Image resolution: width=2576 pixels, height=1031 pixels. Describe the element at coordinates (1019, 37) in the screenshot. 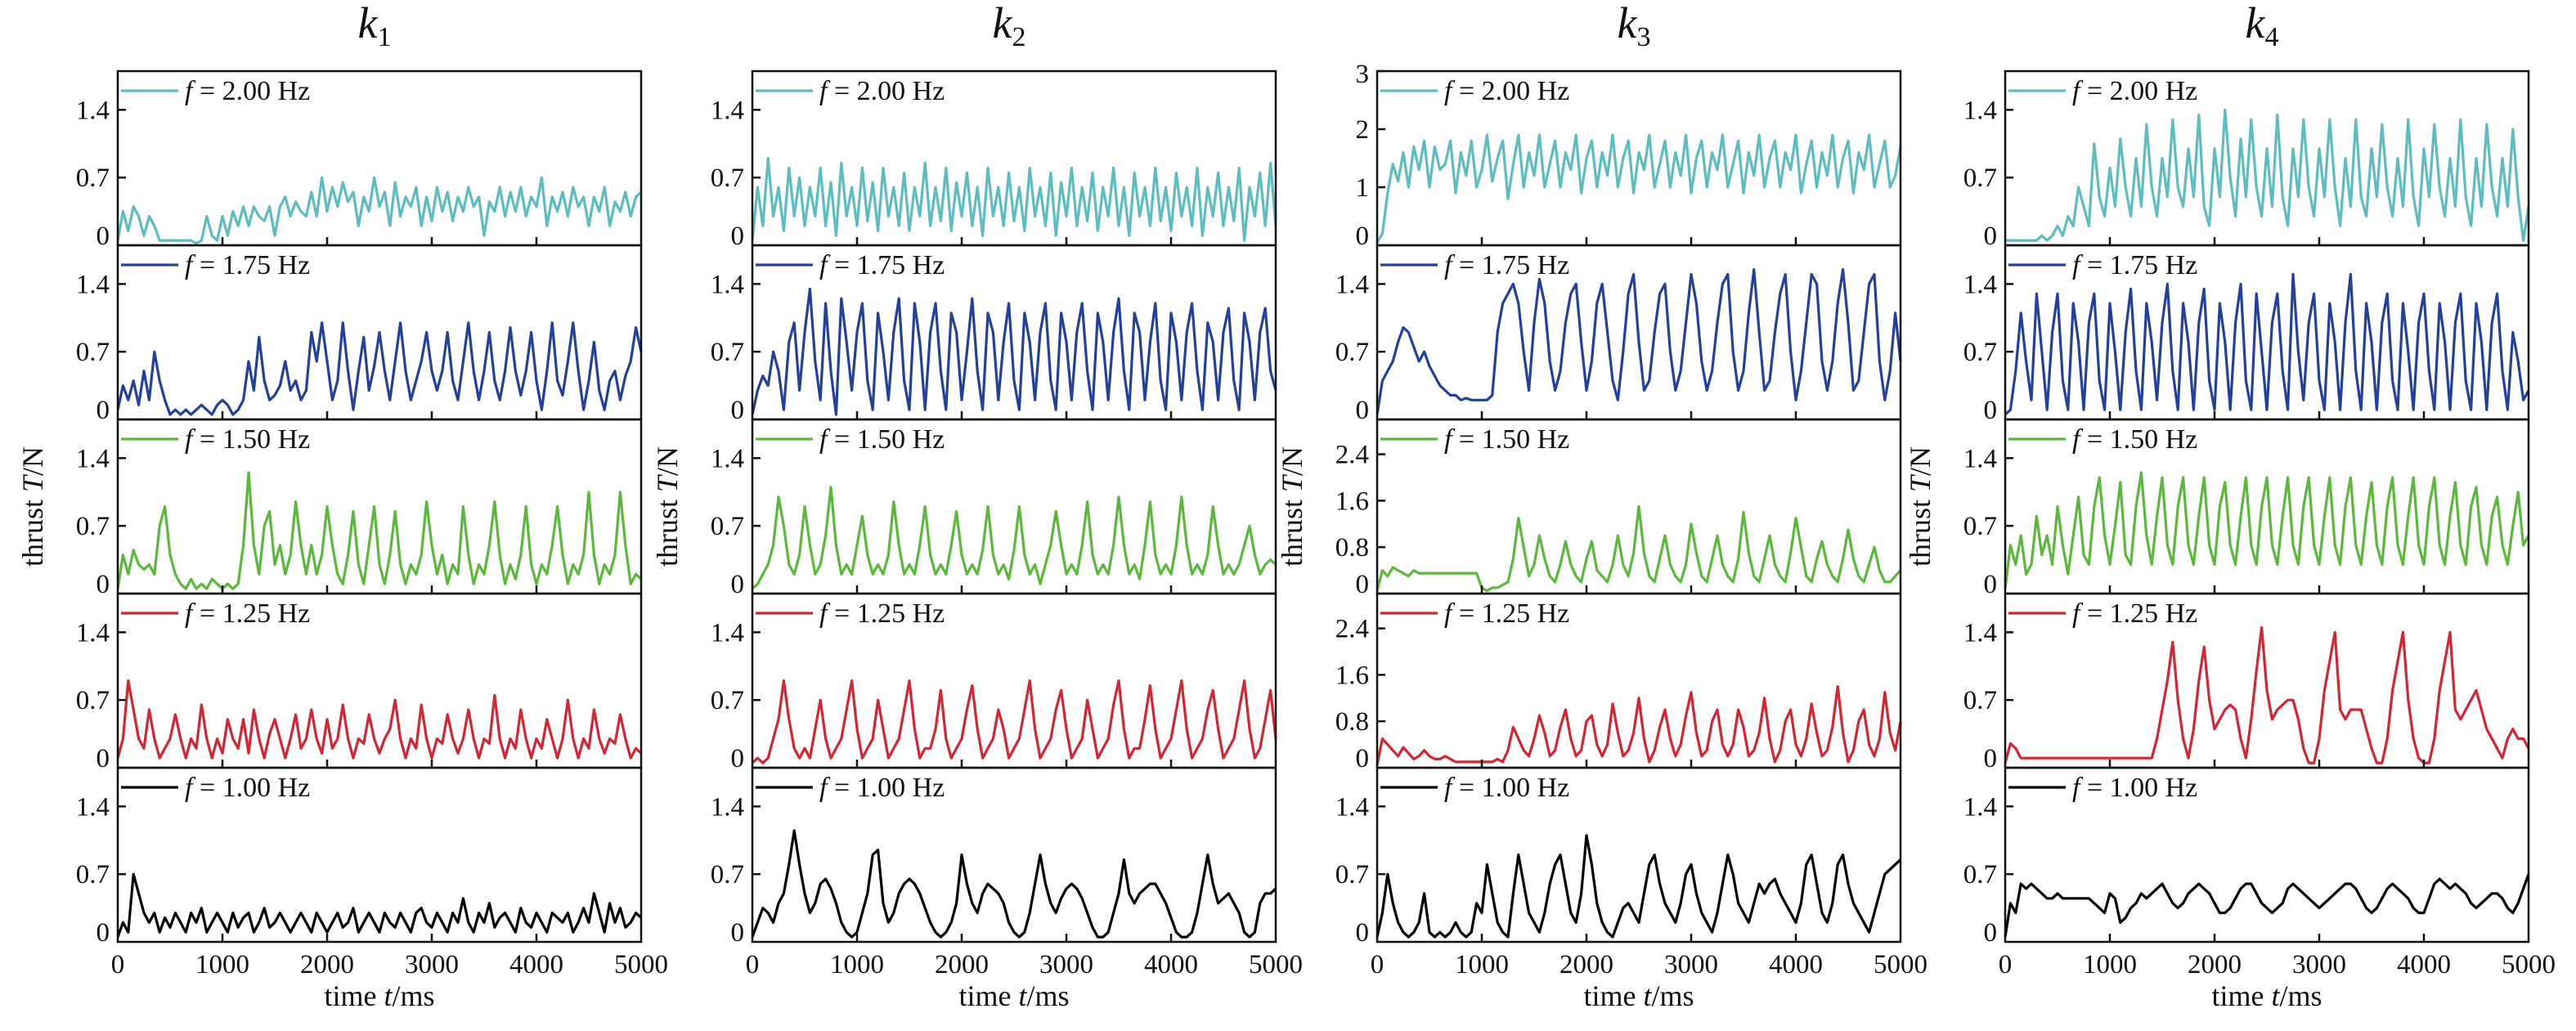

I see `column-title-sub: 2` at that location.